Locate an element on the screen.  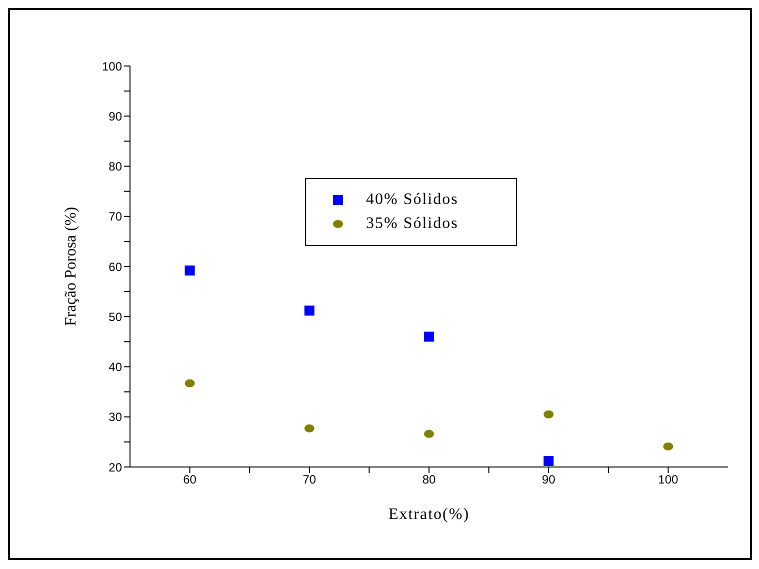
y-tick-label: 40 is located at coordinates (115, 367).